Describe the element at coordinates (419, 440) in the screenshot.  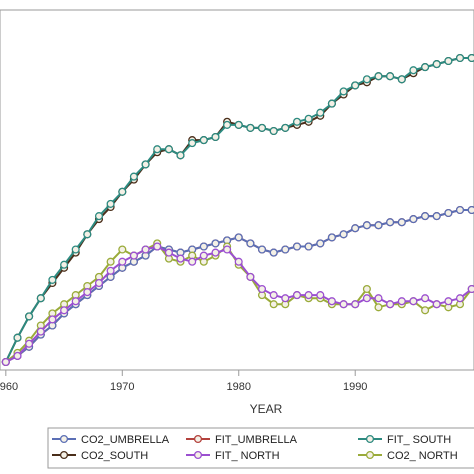
I see `legend-label: FIT_ SOUTH` at that location.